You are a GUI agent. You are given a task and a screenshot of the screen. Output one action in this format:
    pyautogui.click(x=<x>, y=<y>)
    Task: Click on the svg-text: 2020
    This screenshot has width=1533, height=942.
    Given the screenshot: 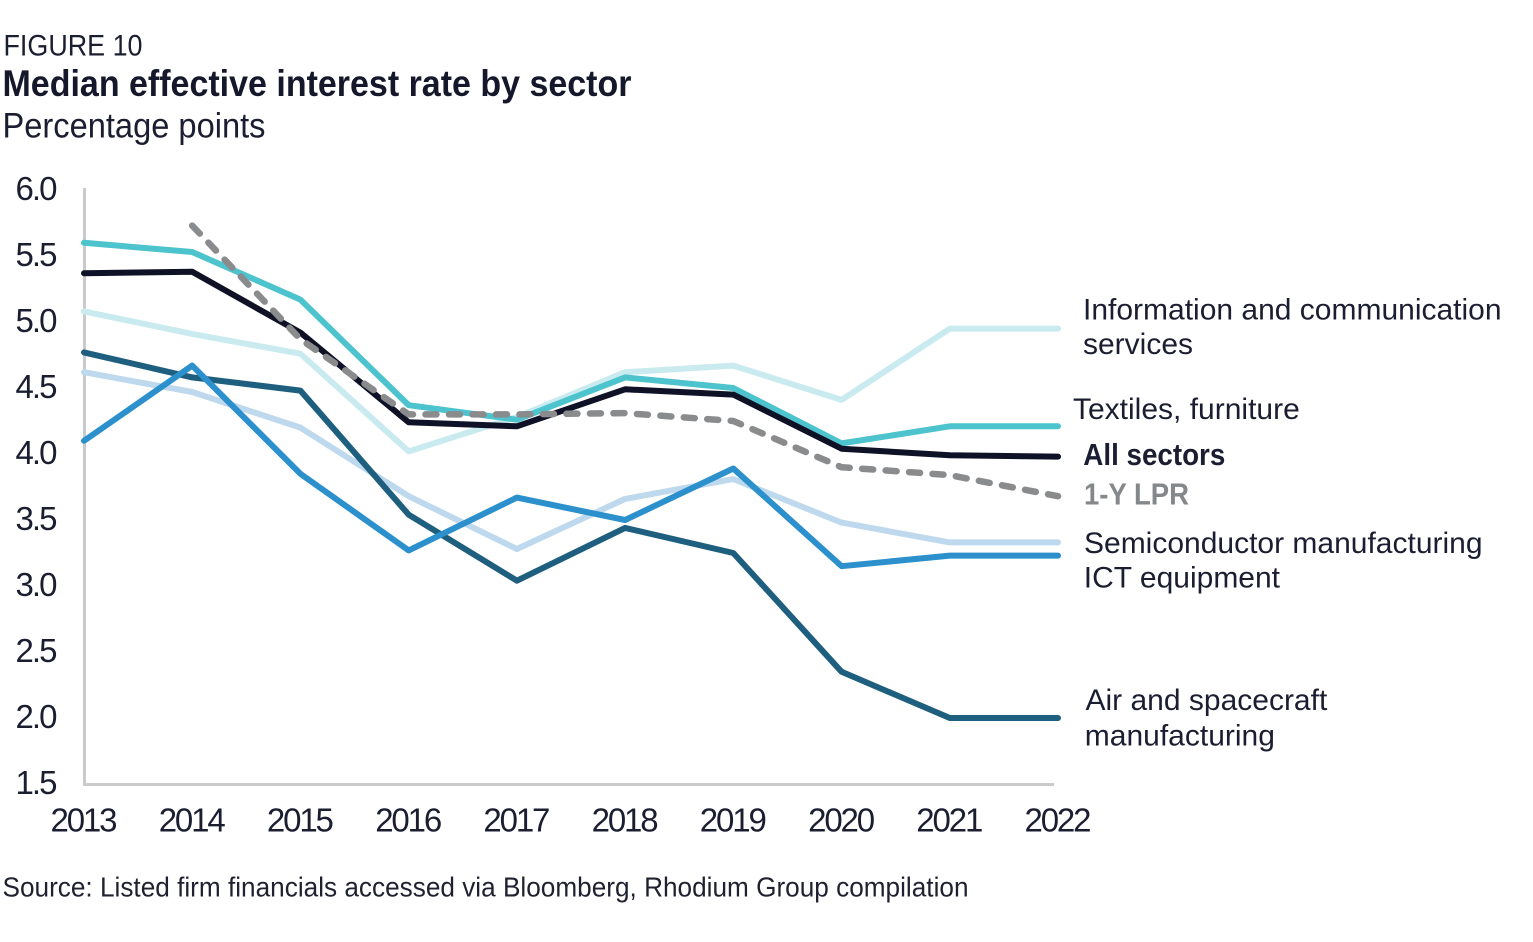 What is the action you would take?
    pyautogui.click(x=841, y=820)
    